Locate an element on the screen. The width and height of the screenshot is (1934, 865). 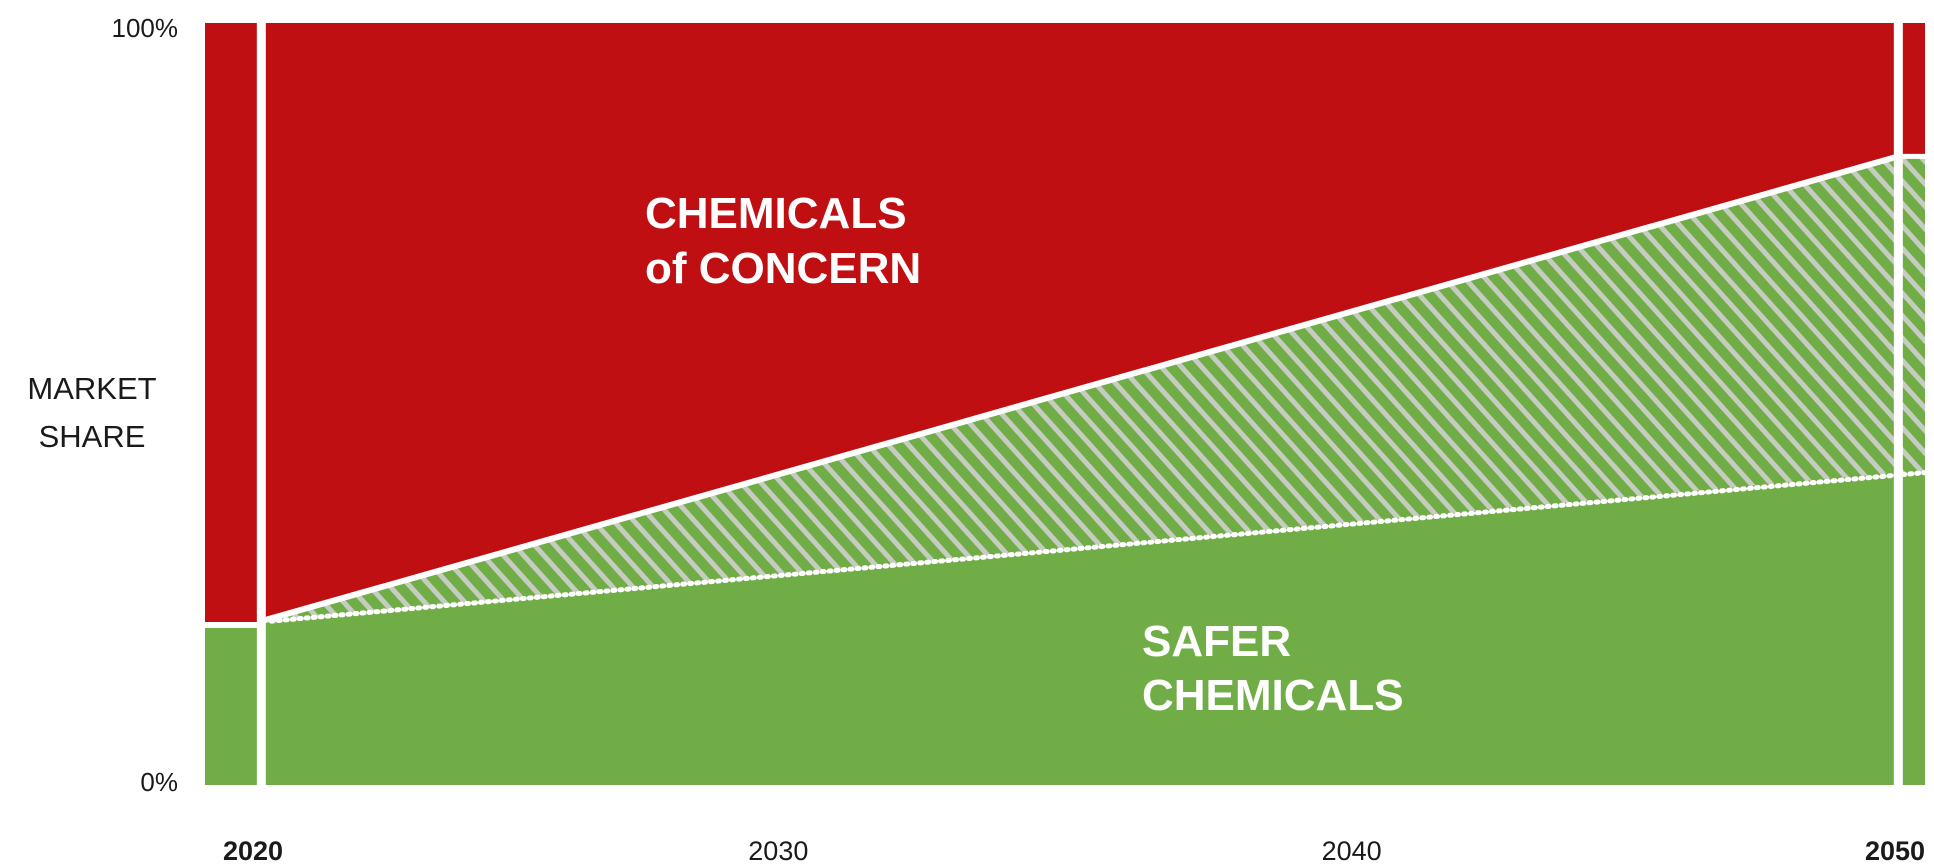
safer-chemicals-label-line-1: SAFER is located at coordinates (1216, 641).